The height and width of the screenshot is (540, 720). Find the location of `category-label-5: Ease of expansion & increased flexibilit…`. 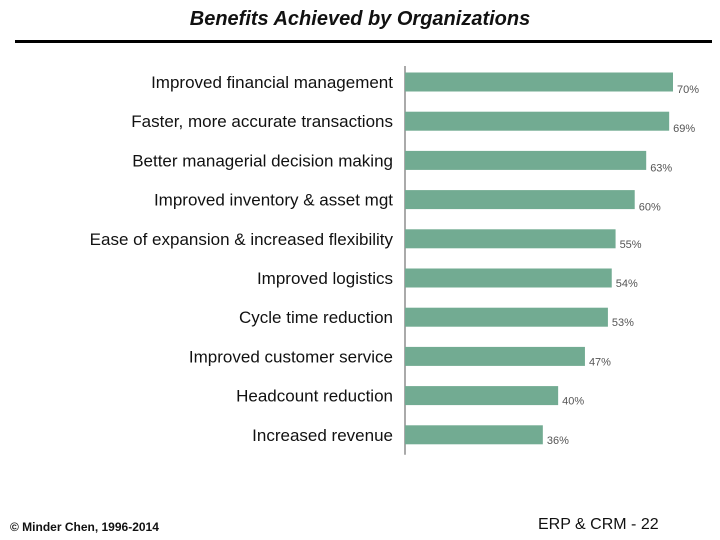

category-label-5: Ease of expansion & increased flexibilit… is located at coordinates (242, 239).